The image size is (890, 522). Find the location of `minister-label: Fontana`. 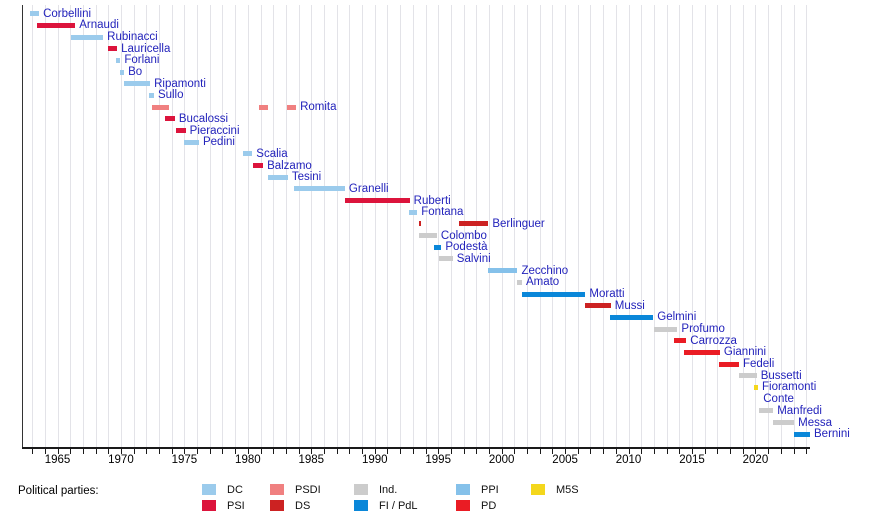

minister-label: Fontana is located at coordinates (442, 212).